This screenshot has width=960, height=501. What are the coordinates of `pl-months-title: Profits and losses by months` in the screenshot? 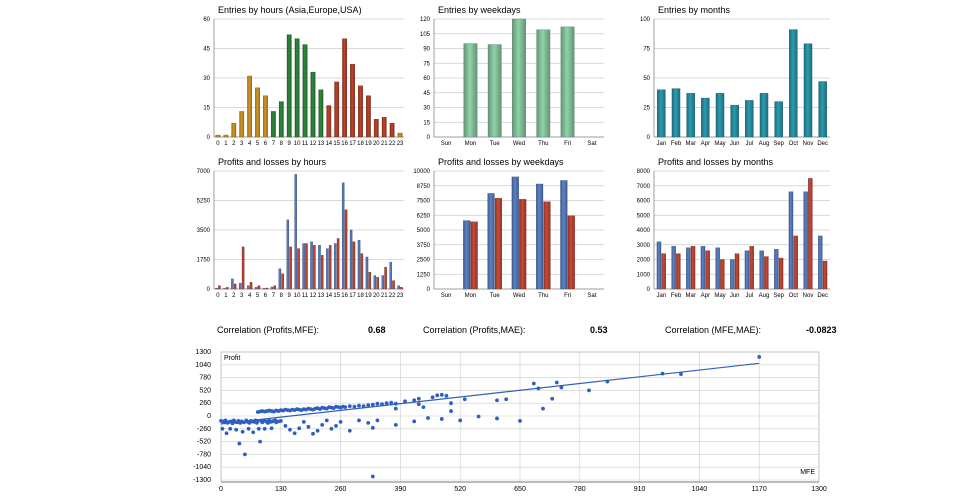 It's located at (716, 162).